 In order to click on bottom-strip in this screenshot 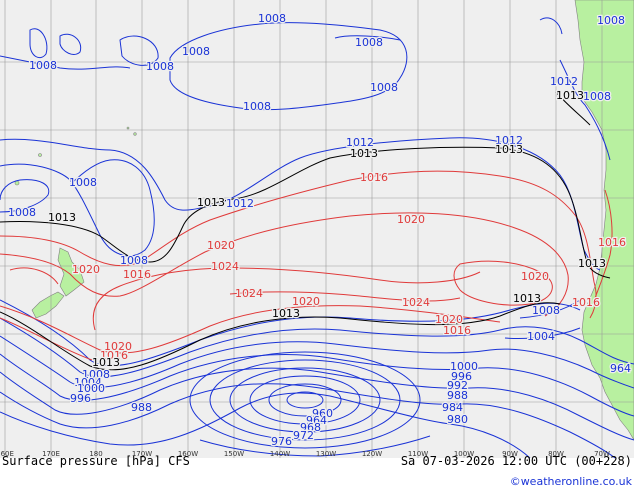, I will do `click(317, 474)`.